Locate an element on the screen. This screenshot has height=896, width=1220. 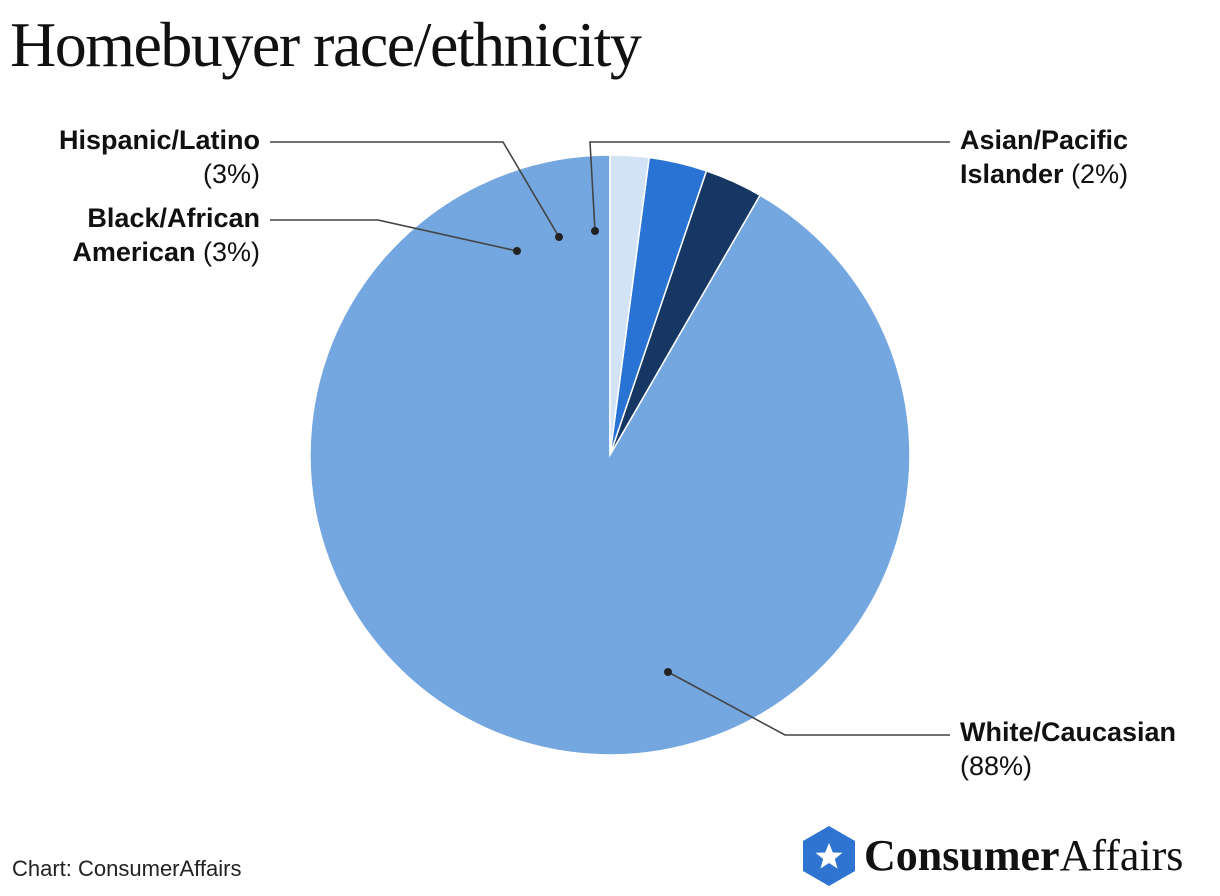
slice-label-text: Black/African is located at coordinates (173, 218).